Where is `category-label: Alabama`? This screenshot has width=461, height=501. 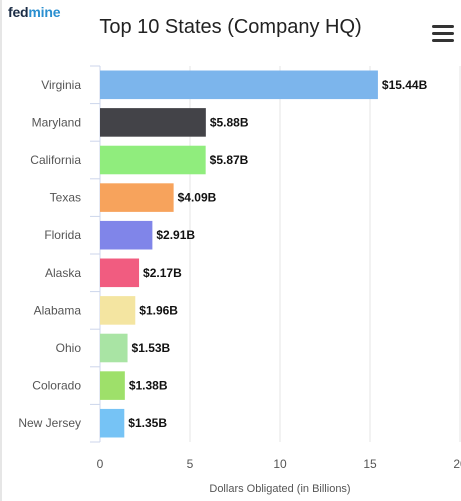 category-label: Alabama is located at coordinates (58, 310).